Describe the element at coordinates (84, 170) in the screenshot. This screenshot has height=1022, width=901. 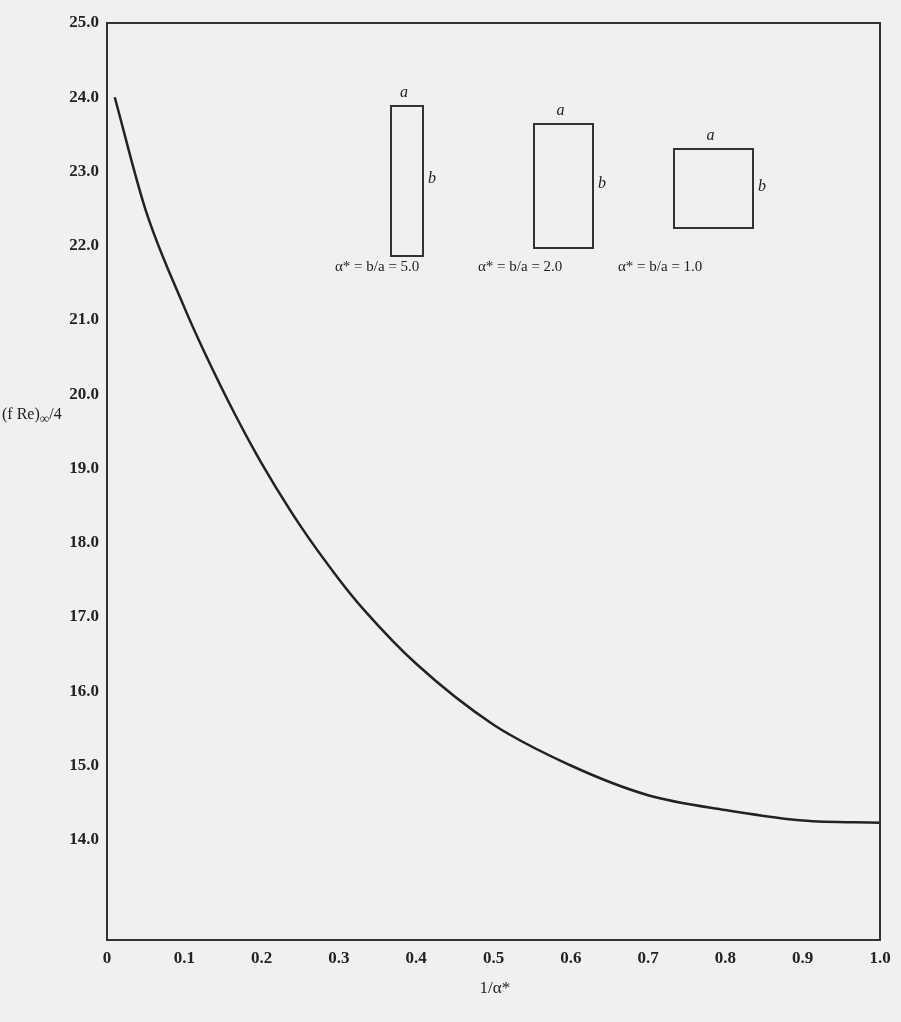
I see `y-tick-label: 23.0` at that location.